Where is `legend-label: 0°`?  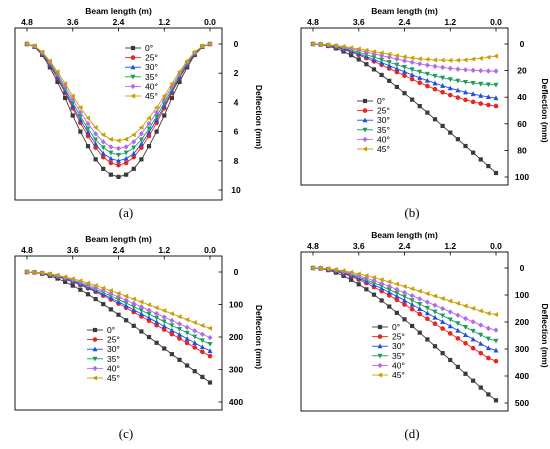 legend-label: 0° is located at coordinates (111, 330).